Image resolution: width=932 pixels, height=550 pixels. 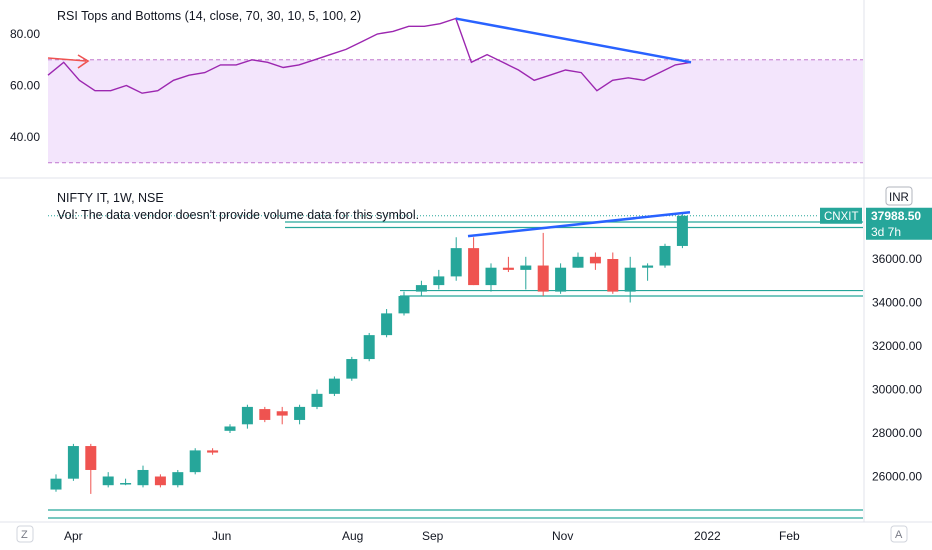 What do you see at coordinates (562, 536) in the screenshot?
I see `x-tick-label: Nov` at bounding box center [562, 536].